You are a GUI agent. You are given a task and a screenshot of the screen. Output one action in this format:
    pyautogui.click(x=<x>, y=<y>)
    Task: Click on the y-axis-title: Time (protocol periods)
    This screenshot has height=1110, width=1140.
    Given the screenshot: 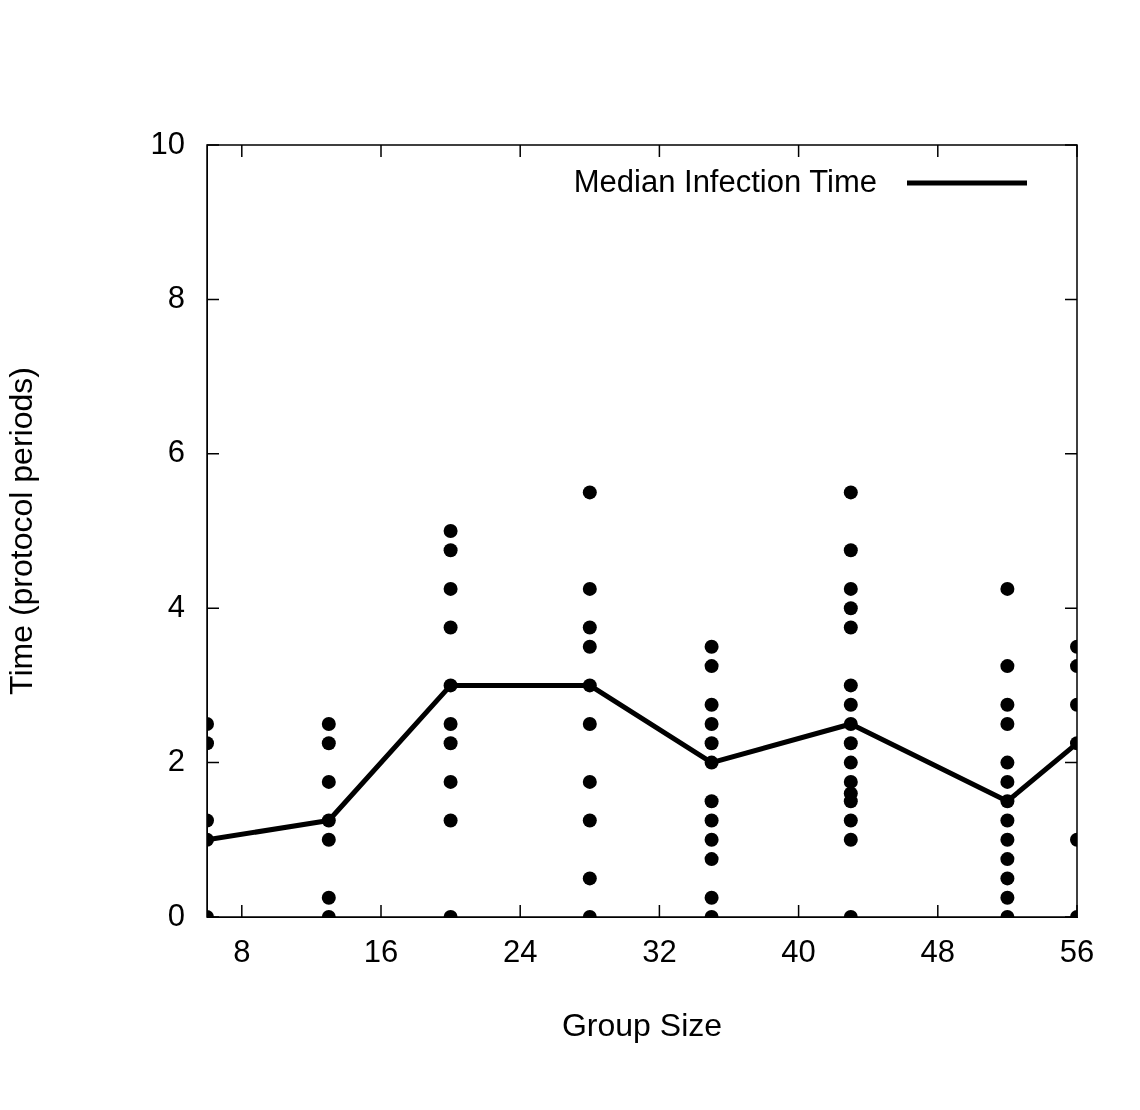 What is the action you would take?
    pyautogui.click(x=21, y=531)
    